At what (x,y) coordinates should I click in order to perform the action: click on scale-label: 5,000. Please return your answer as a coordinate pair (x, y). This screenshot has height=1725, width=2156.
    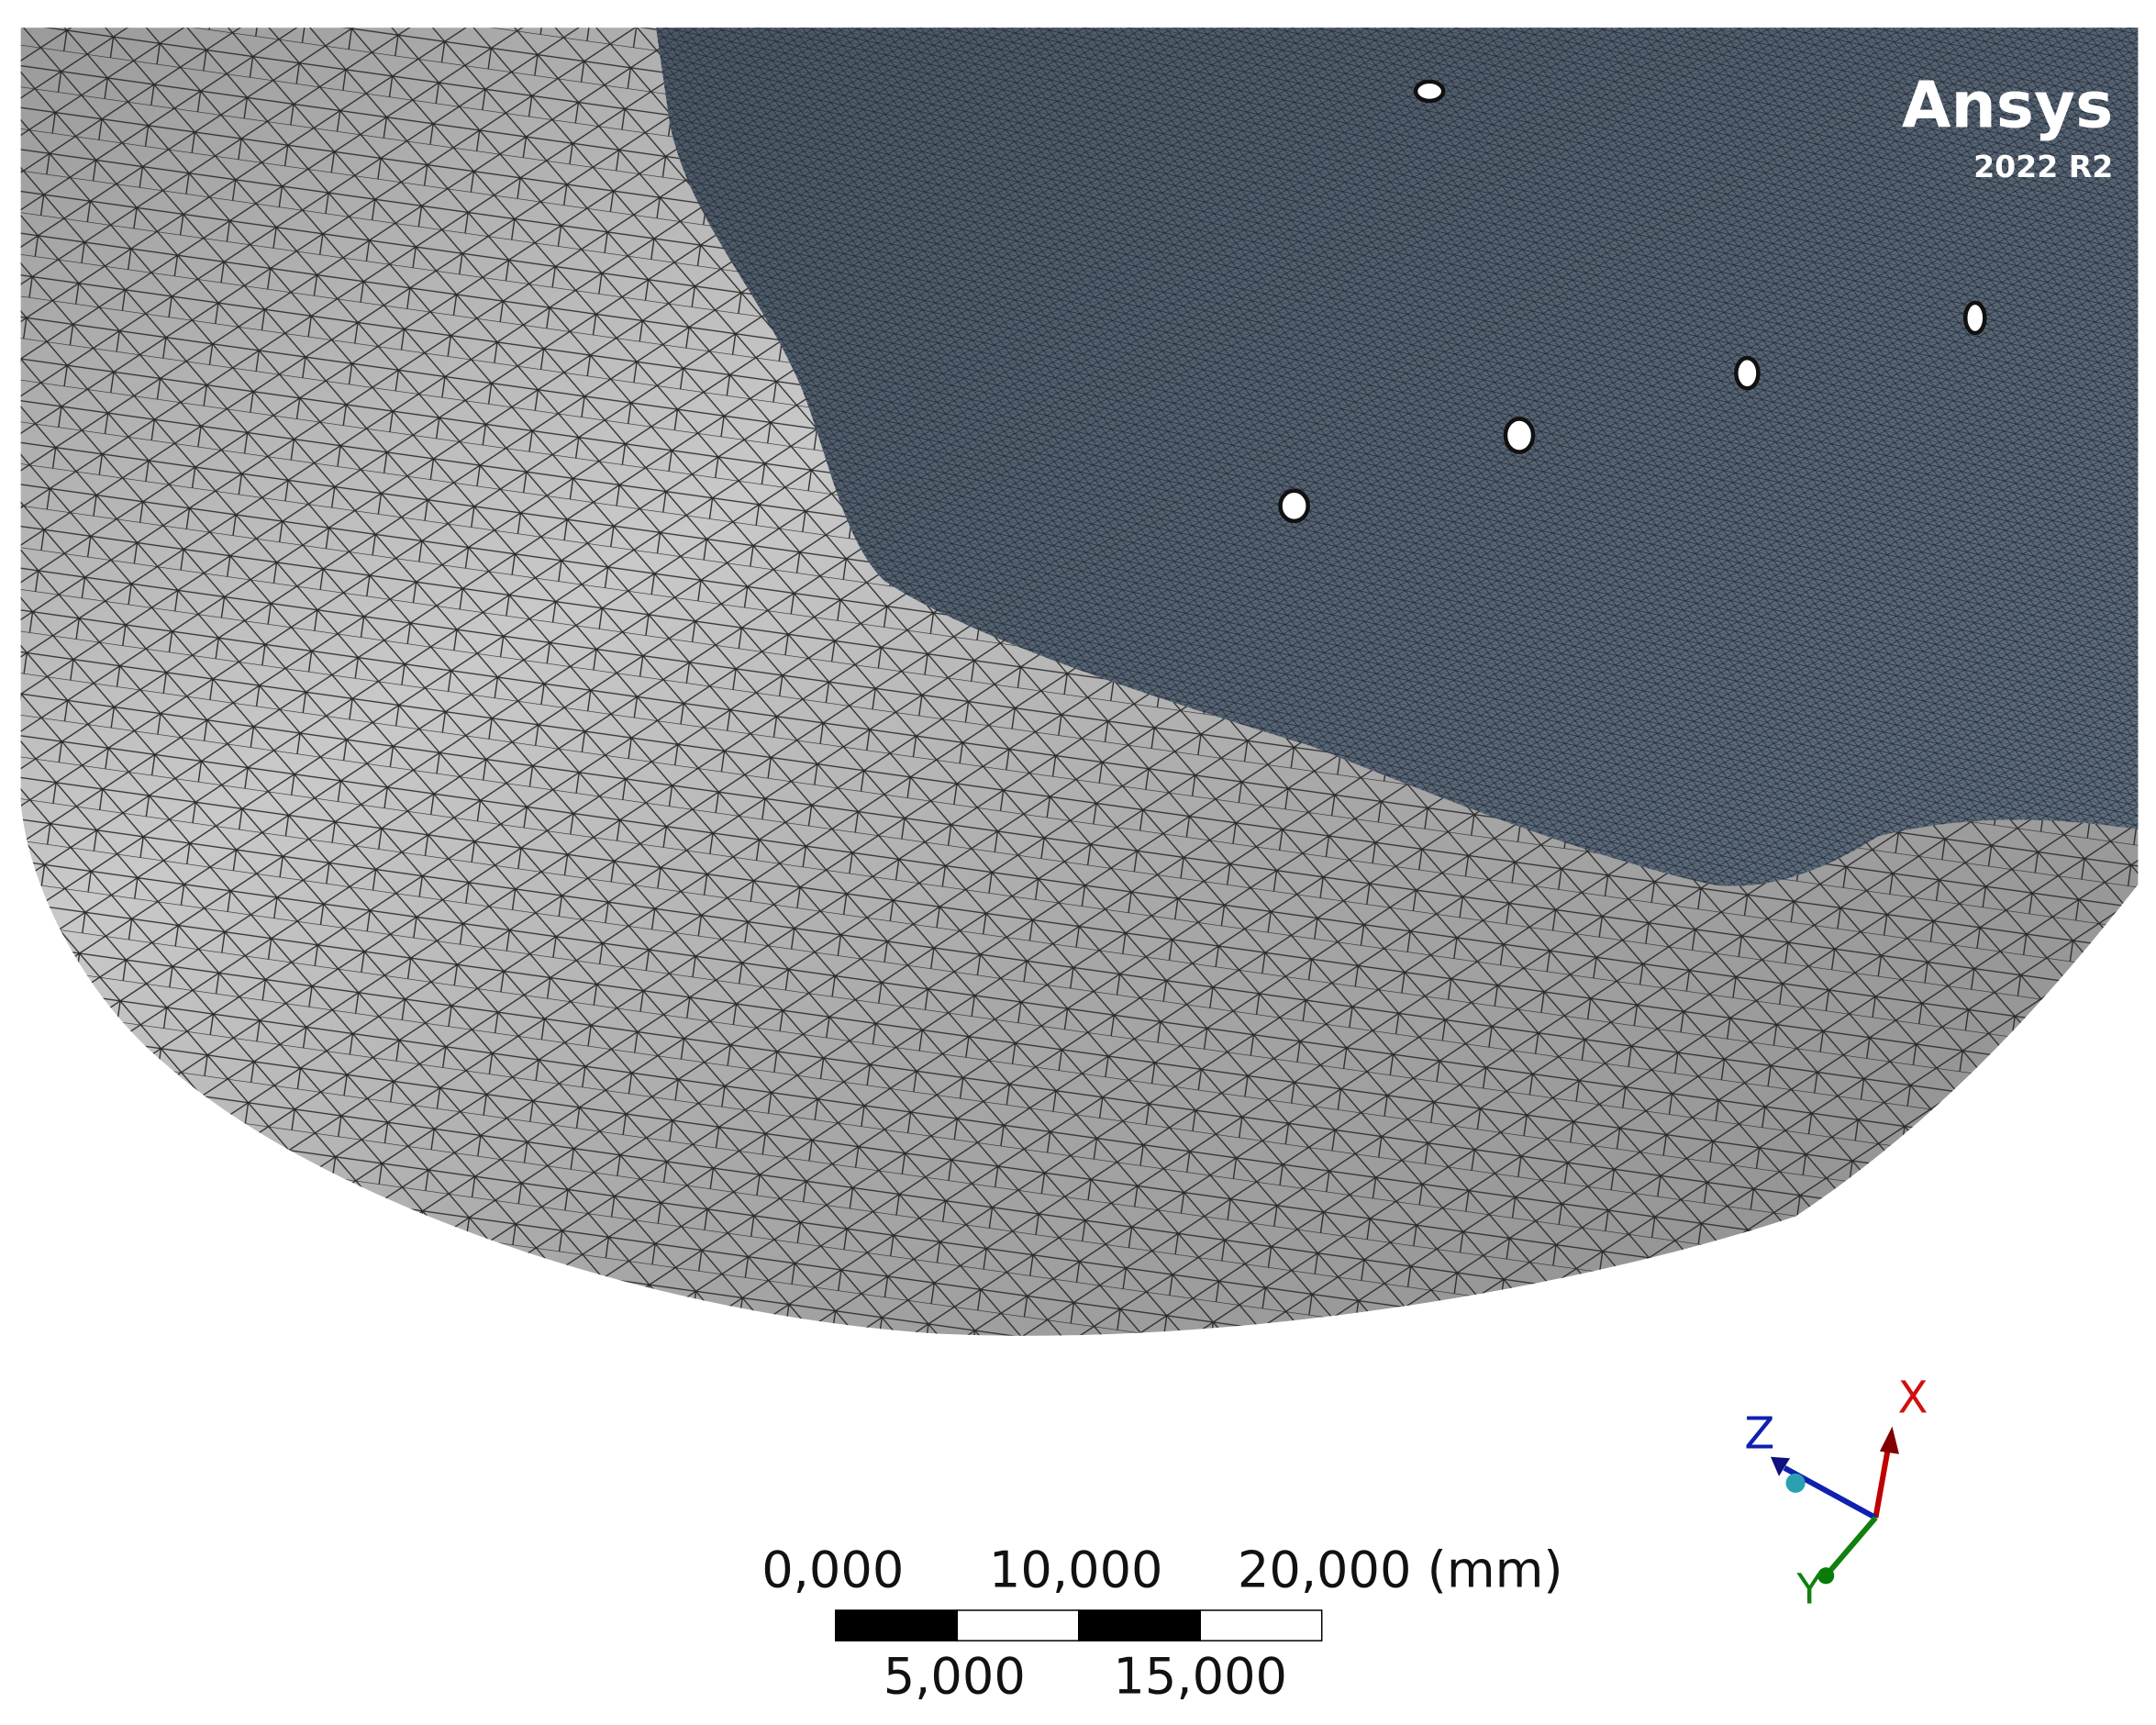
    Looking at the image, I should click on (955, 1676).